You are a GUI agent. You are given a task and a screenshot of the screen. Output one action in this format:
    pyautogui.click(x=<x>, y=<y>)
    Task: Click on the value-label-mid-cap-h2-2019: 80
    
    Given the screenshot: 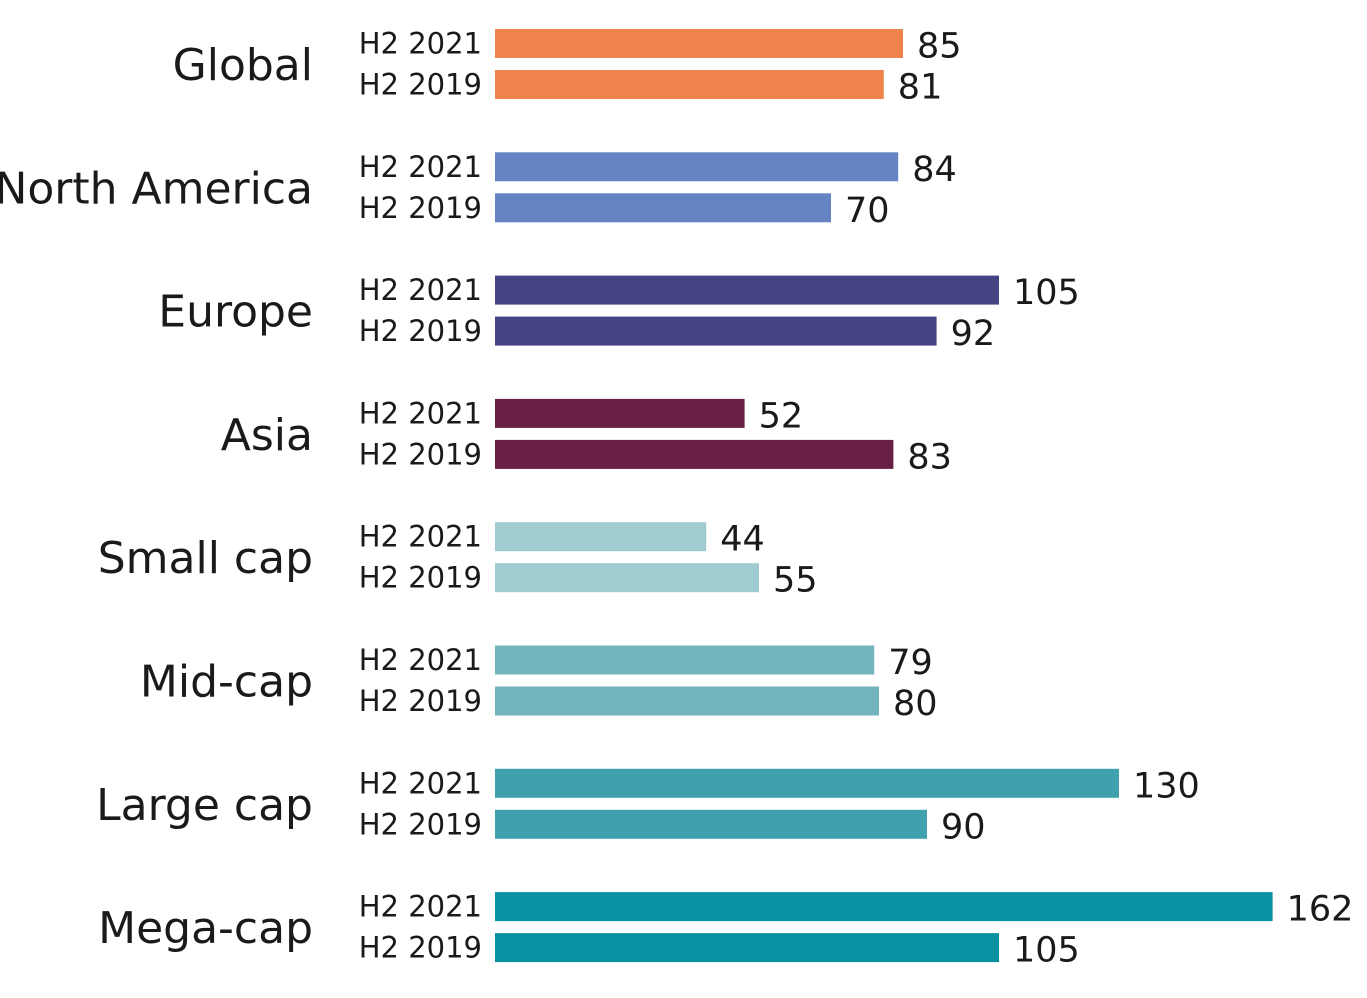 What is the action you would take?
    pyautogui.click(x=915, y=704)
    